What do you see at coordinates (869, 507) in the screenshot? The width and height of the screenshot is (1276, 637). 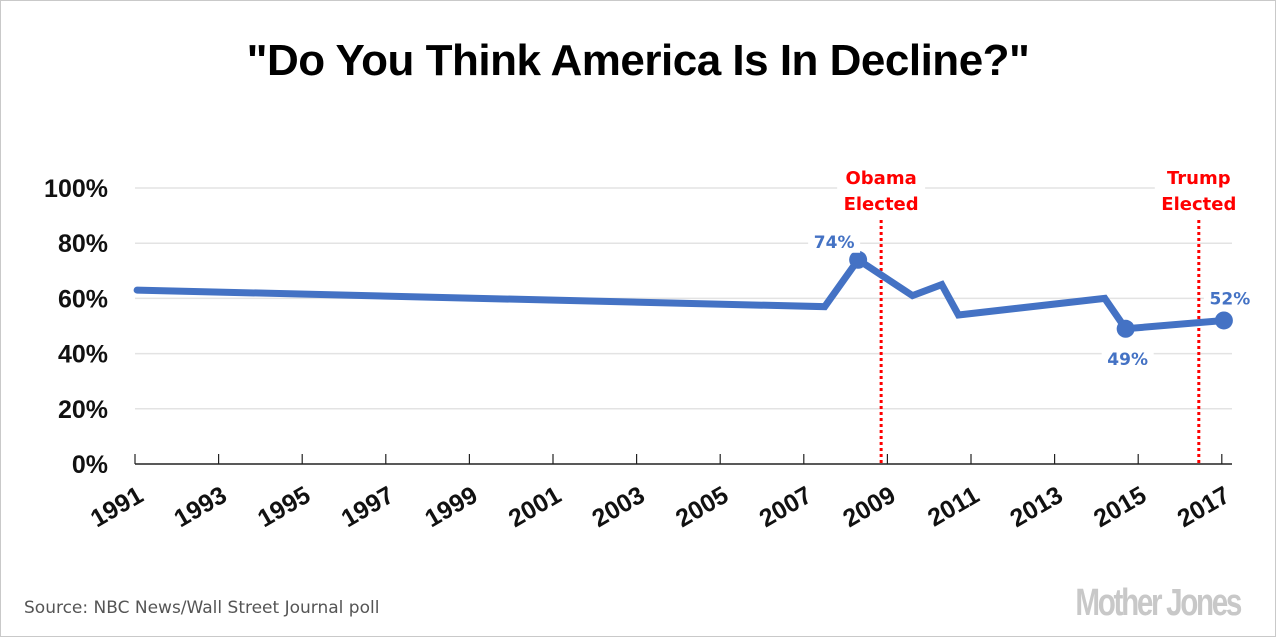 I see `x-tick-label: 2009` at bounding box center [869, 507].